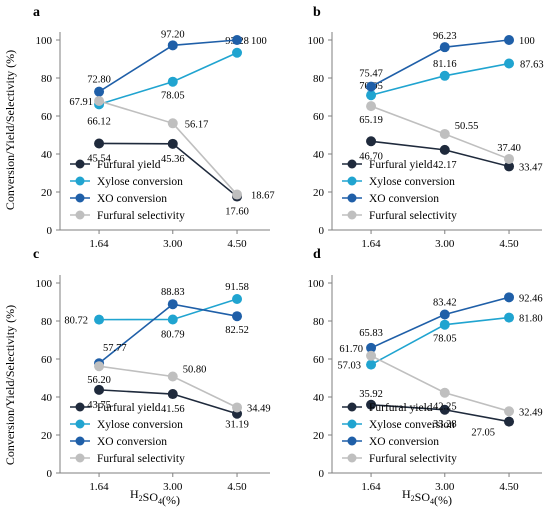  I want to click on data-label: 66.12, so click(99, 121).